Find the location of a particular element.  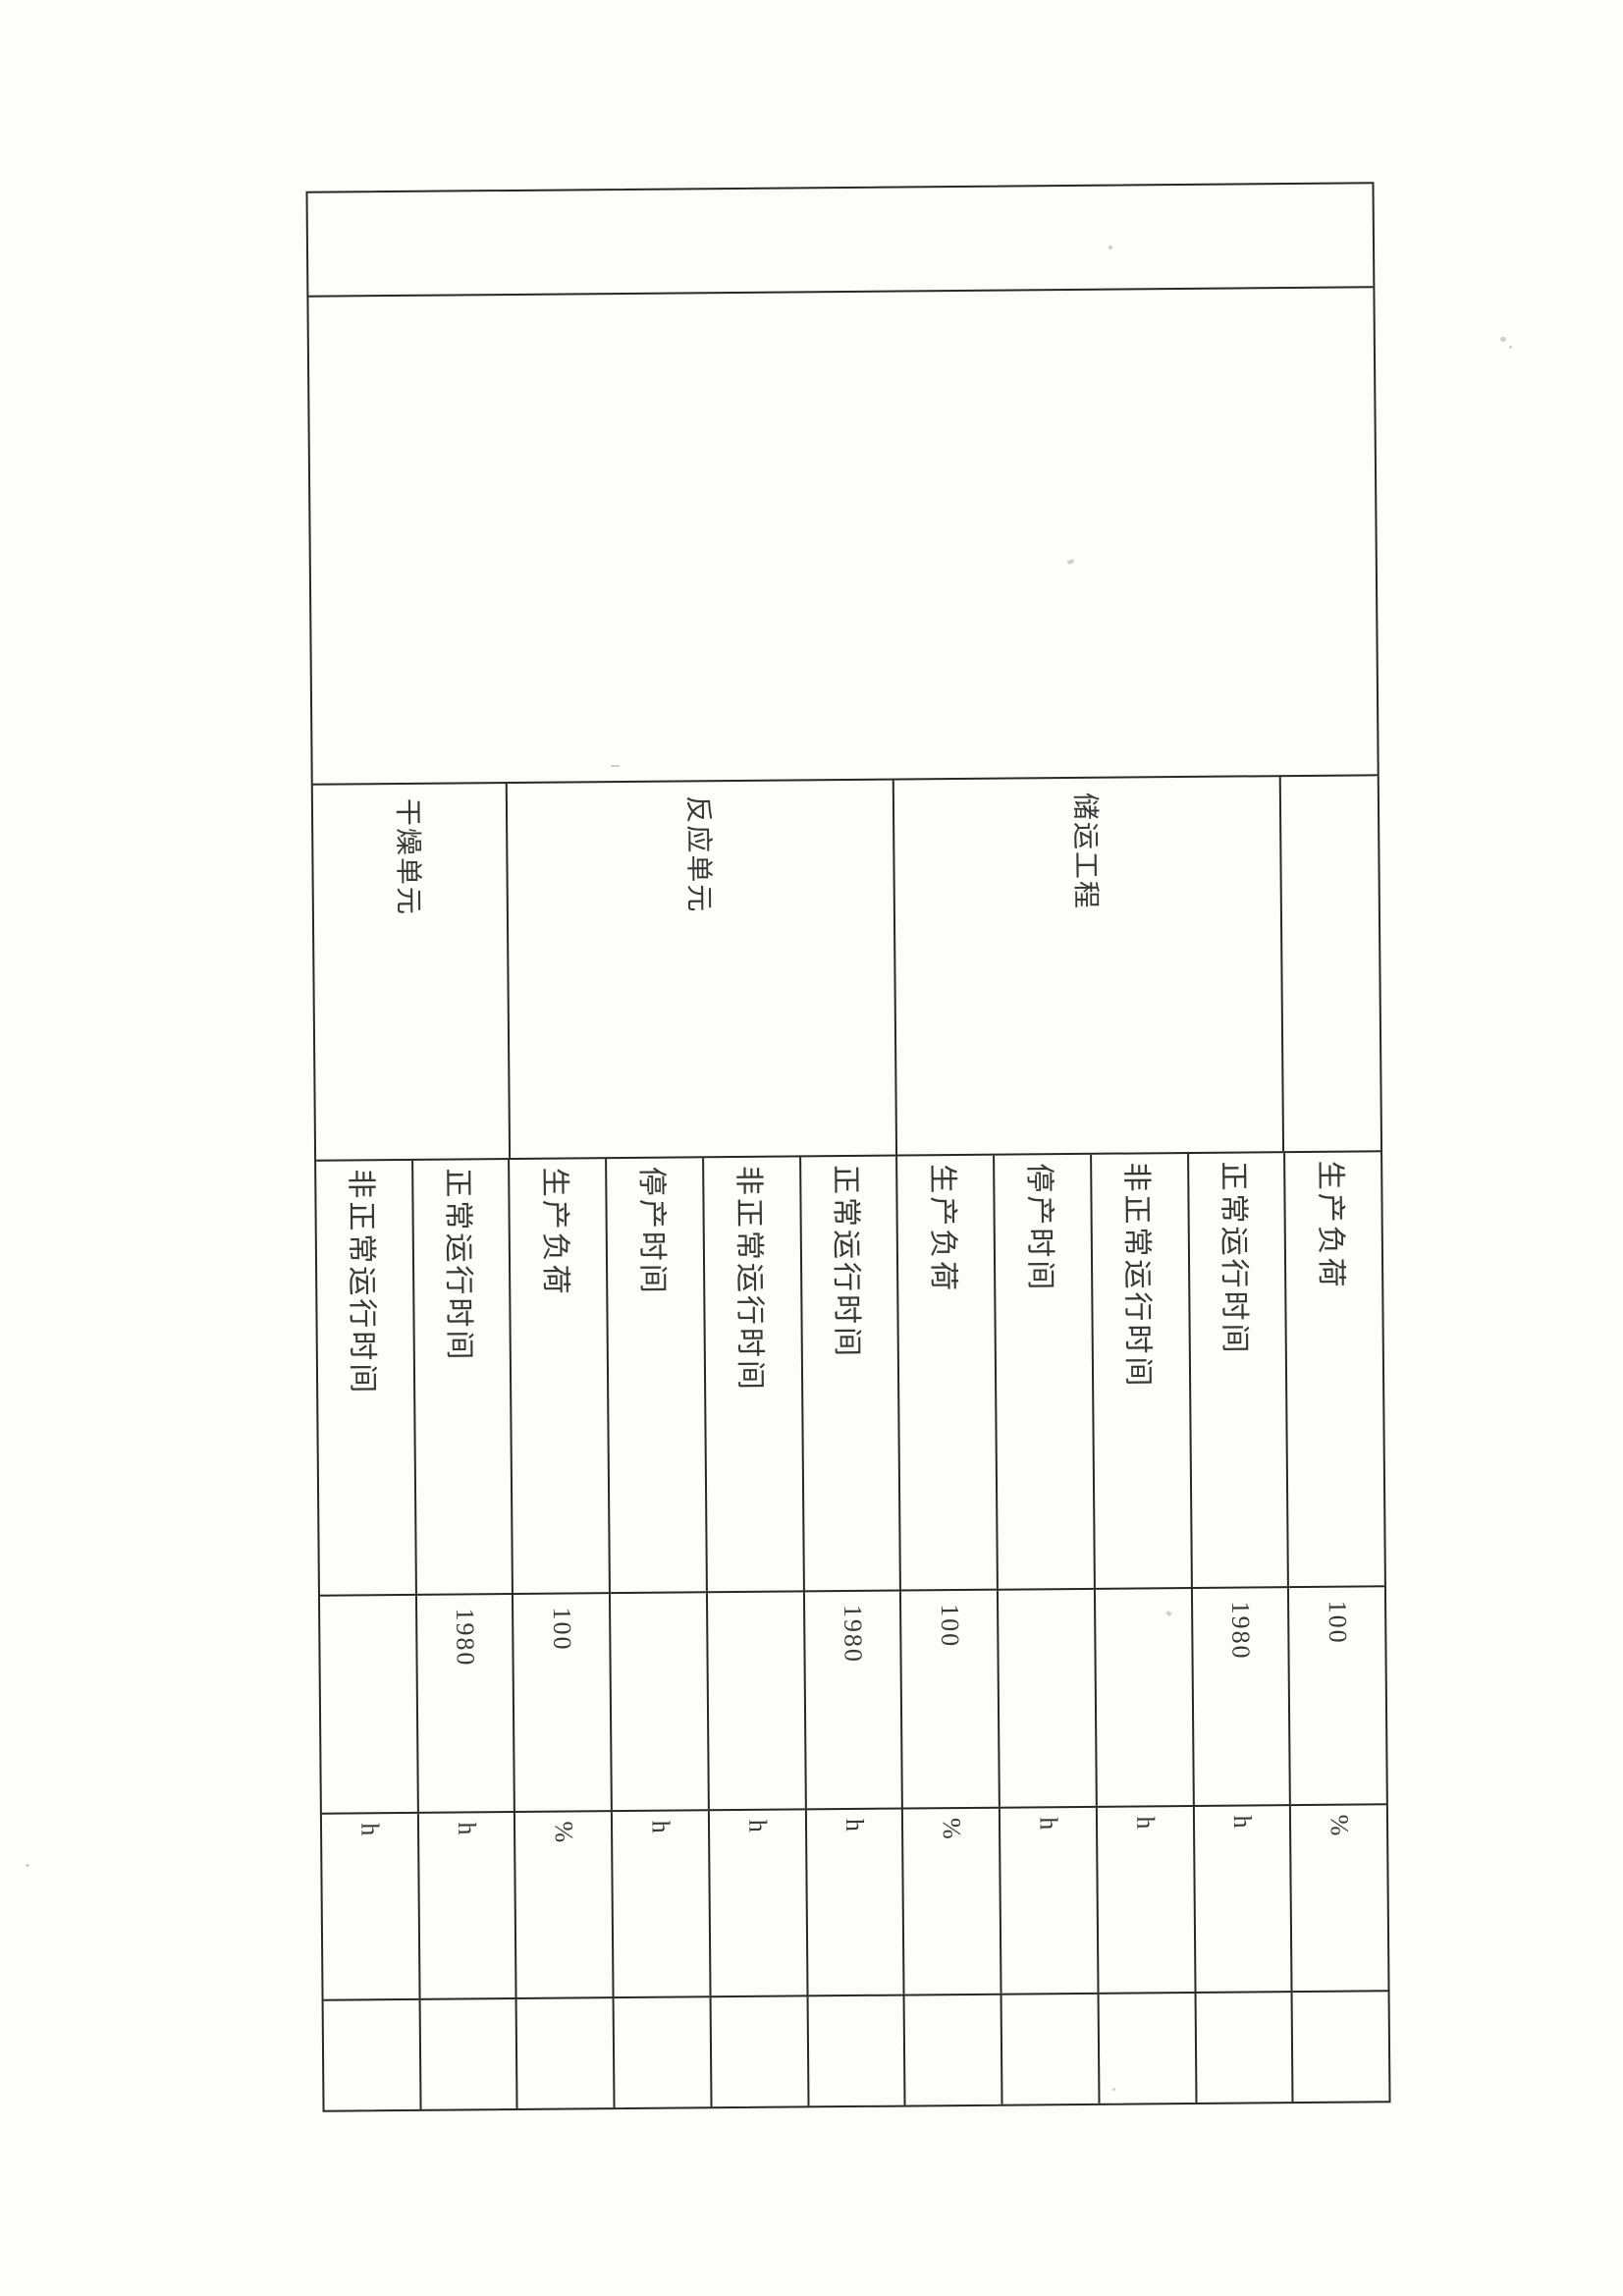

table-row-units: h h % h h h % h h h % is located at coordinates (854, 1903).